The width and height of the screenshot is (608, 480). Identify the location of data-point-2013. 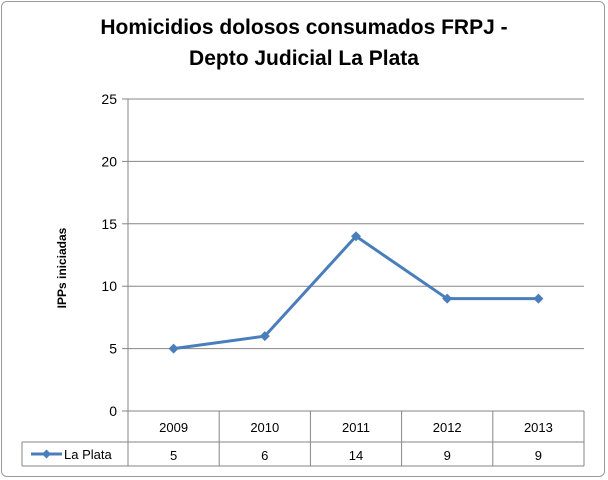
(538, 298).